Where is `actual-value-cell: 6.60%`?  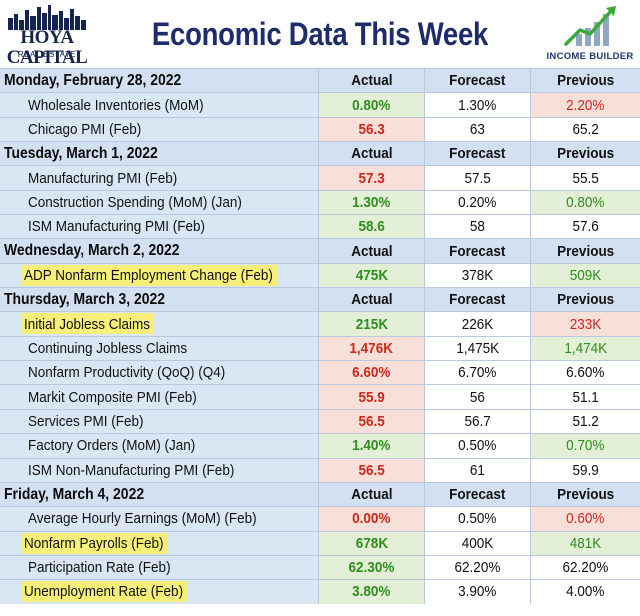 actual-value-cell: 6.60% is located at coordinates (371, 373).